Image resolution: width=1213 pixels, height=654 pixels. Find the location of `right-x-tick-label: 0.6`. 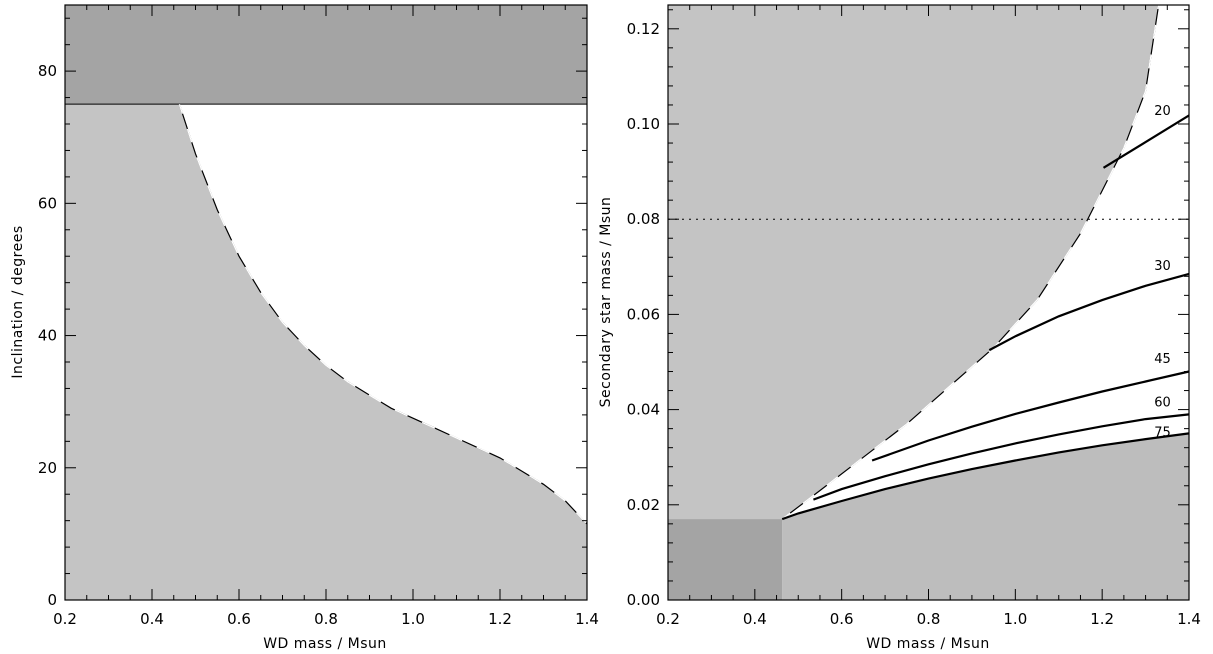

right-x-tick-label: 0.6 is located at coordinates (842, 619).